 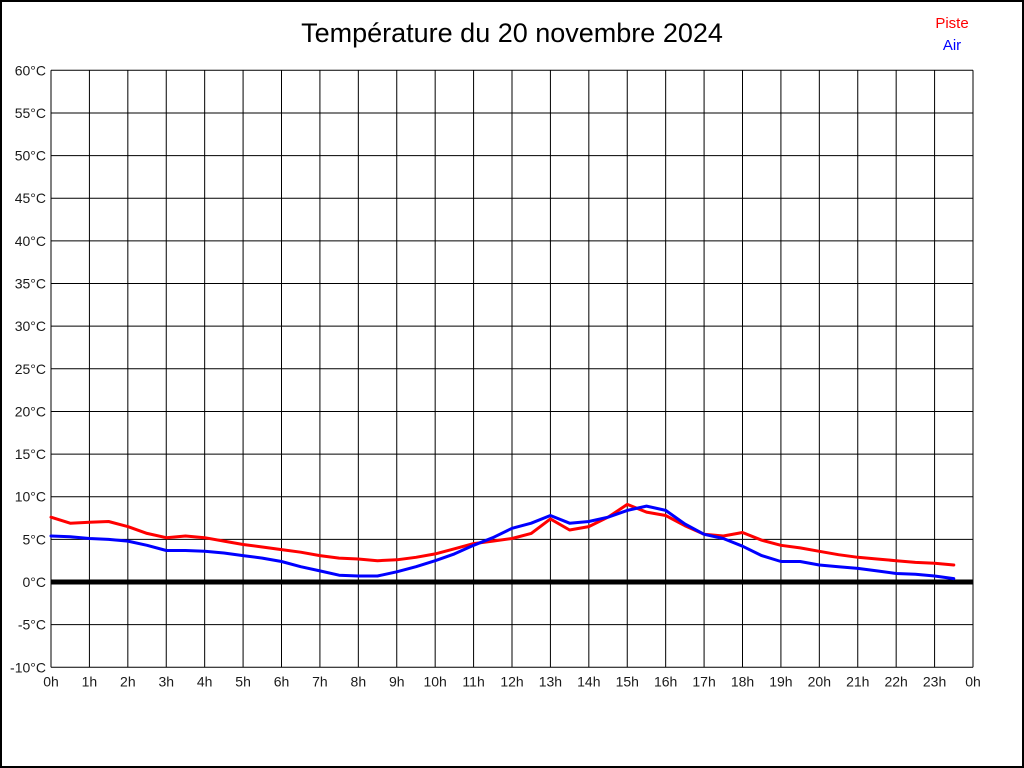 I want to click on x-tick-label: 19h, so click(x=780, y=681).